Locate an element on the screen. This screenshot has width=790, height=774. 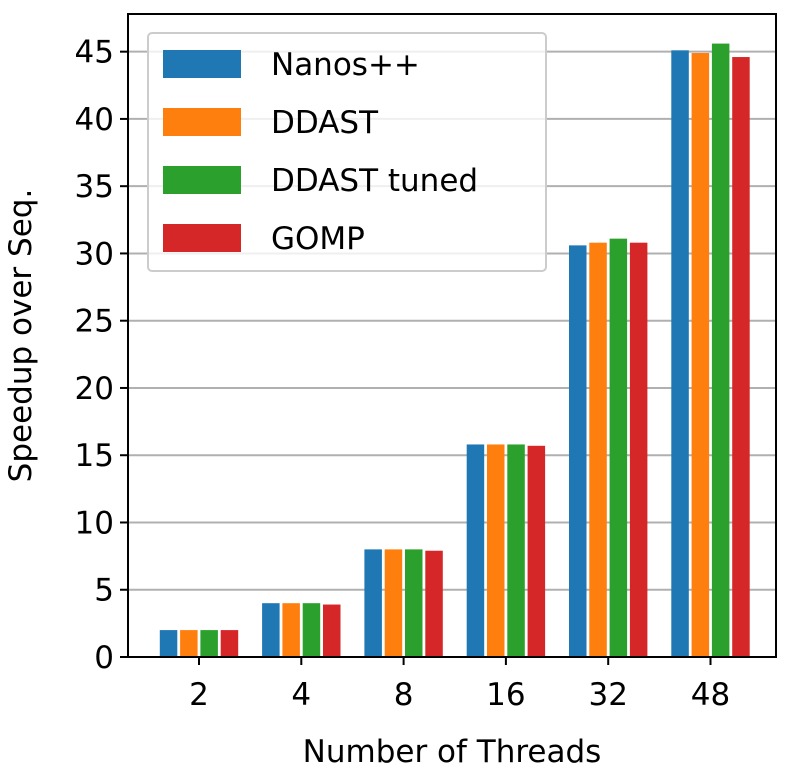
x-tick-label: 48 is located at coordinates (710, 695).